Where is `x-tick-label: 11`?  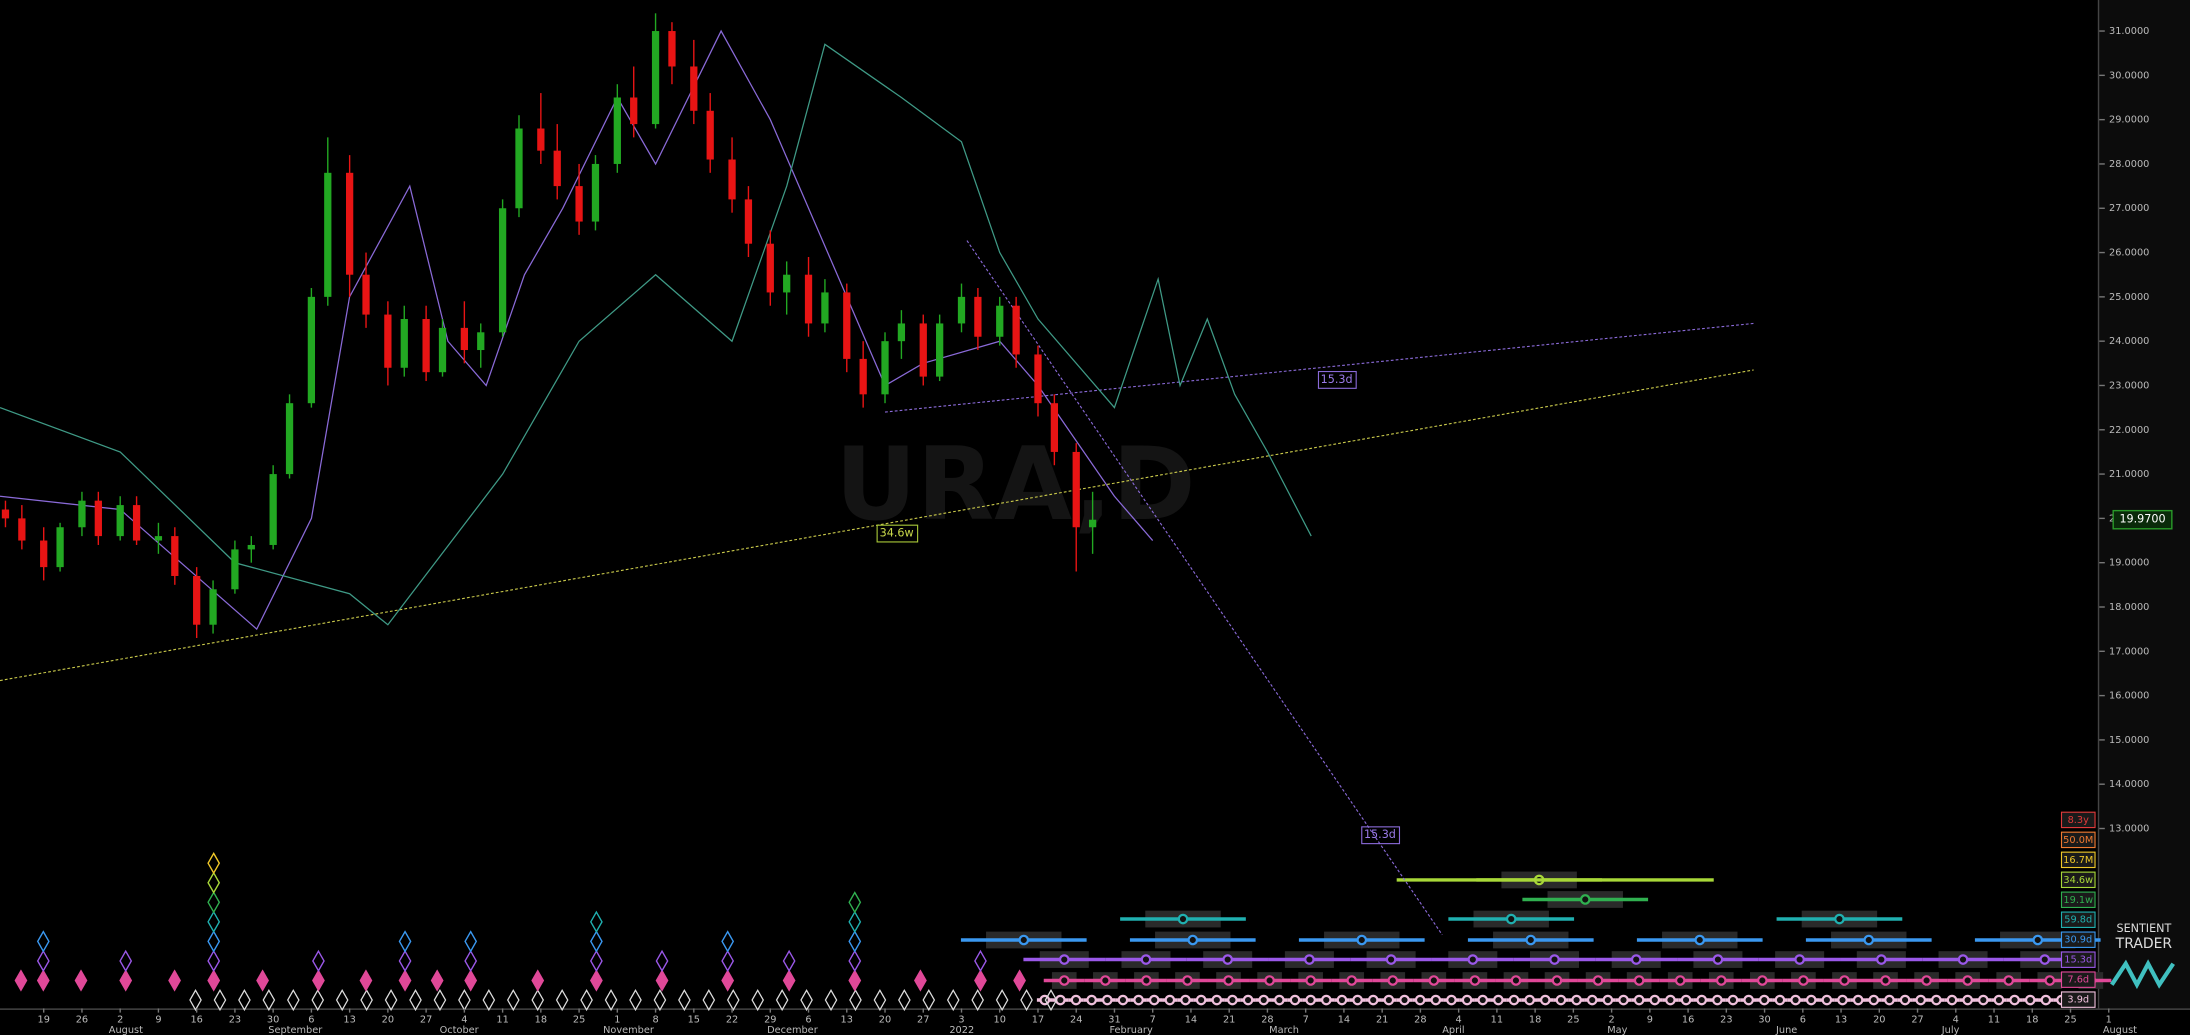
x-tick-label: 11 is located at coordinates (502, 1020).